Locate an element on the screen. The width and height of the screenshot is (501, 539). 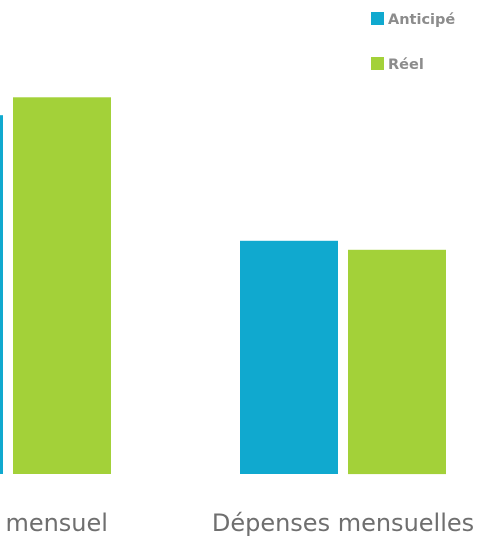
legend-item-anticipé: Anticipé is located at coordinates (413, 20).